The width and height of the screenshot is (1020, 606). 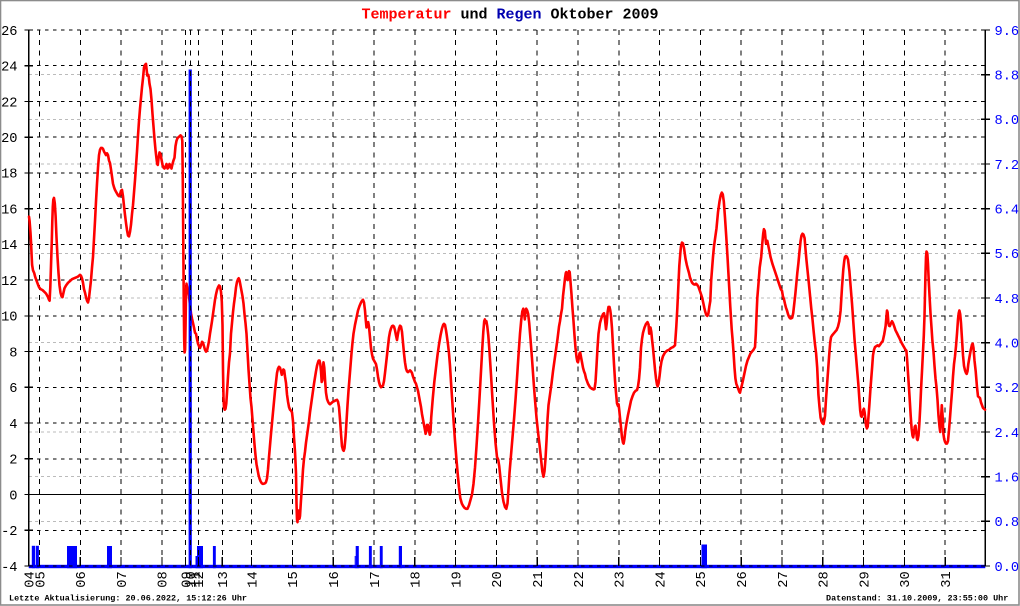 What do you see at coordinates (13, 425) in the screenshot?
I see `svg-text: 4` at bounding box center [13, 425].